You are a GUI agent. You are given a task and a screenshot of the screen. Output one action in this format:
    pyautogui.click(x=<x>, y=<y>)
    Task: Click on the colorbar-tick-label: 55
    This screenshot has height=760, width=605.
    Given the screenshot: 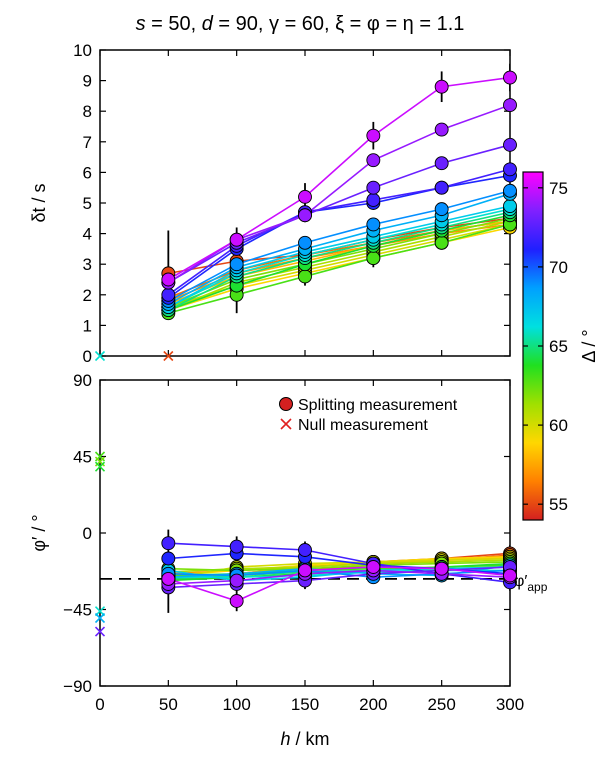 What is the action you would take?
    pyautogui.click(x=558, y=504)
    